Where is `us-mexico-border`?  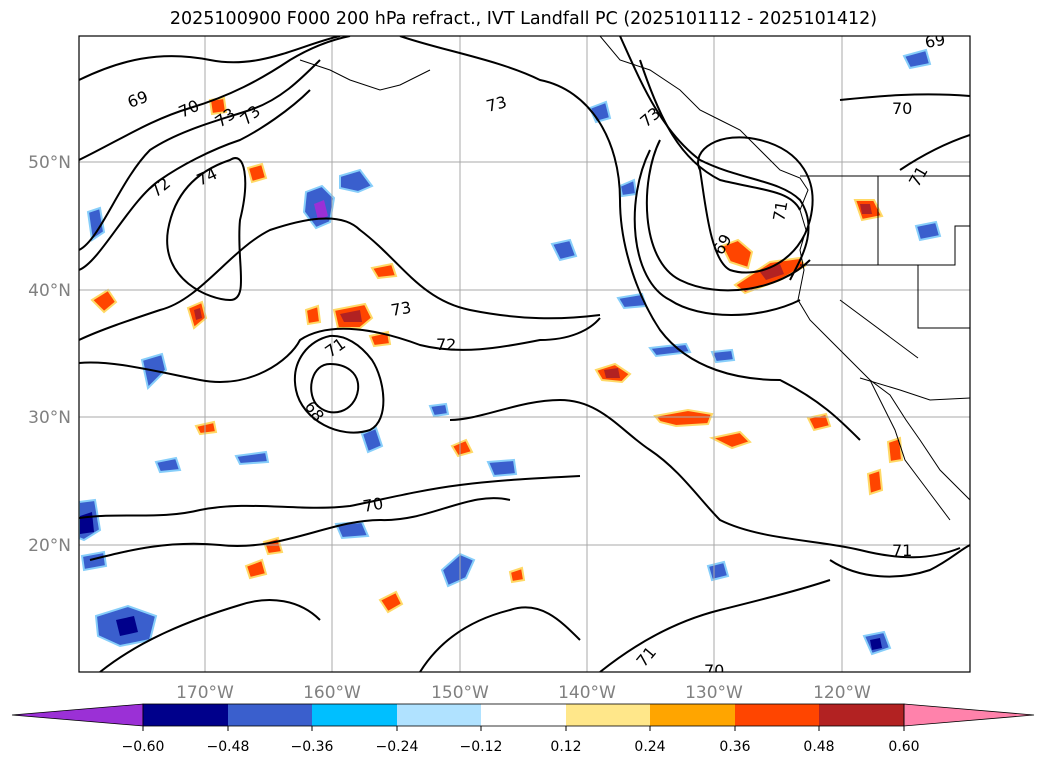
us-mexico-border is located at coordinates (914, 389).